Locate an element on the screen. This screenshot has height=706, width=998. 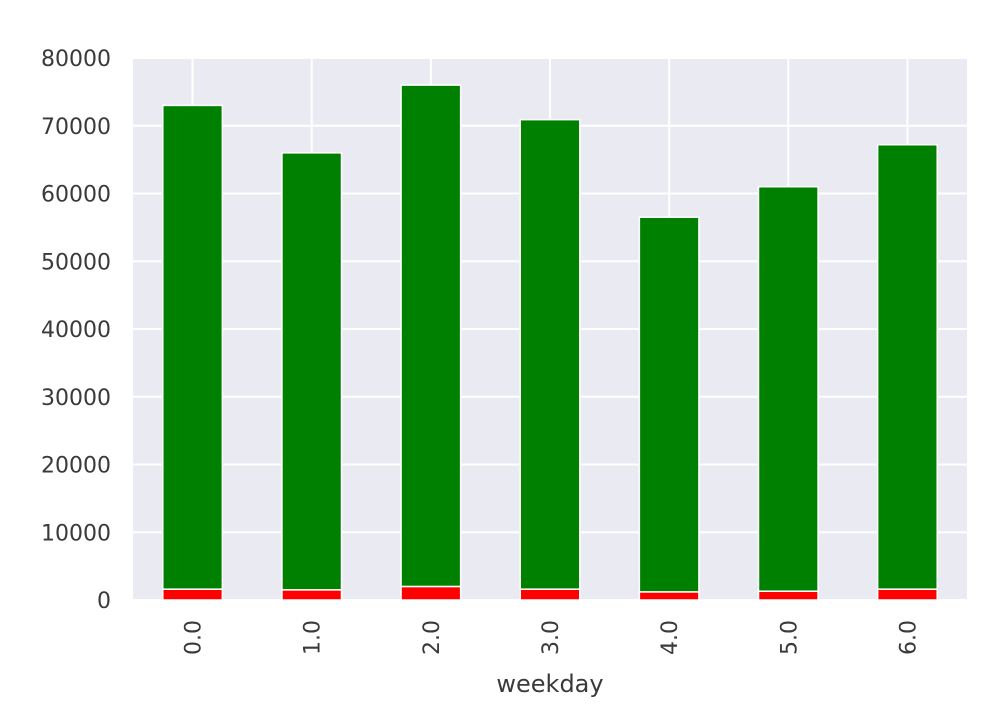
y-tick-label: 20000 is located at coordinates (76, 466).